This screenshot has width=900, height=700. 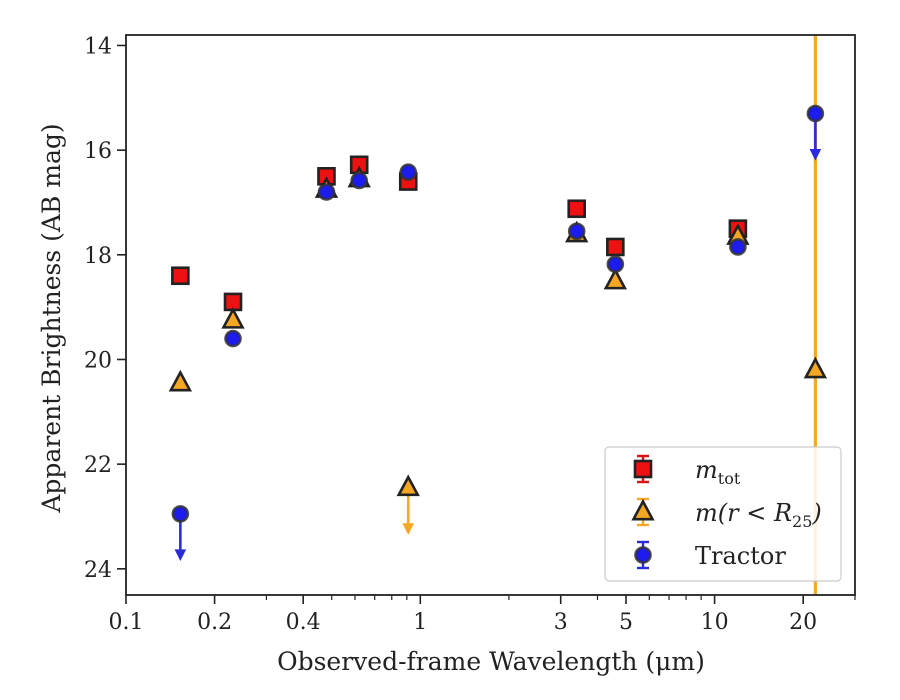 What do you see at coordinates (98, 151) in the screenshot?
I see `y-tick-label: 16` at bounding box center [98, 151].